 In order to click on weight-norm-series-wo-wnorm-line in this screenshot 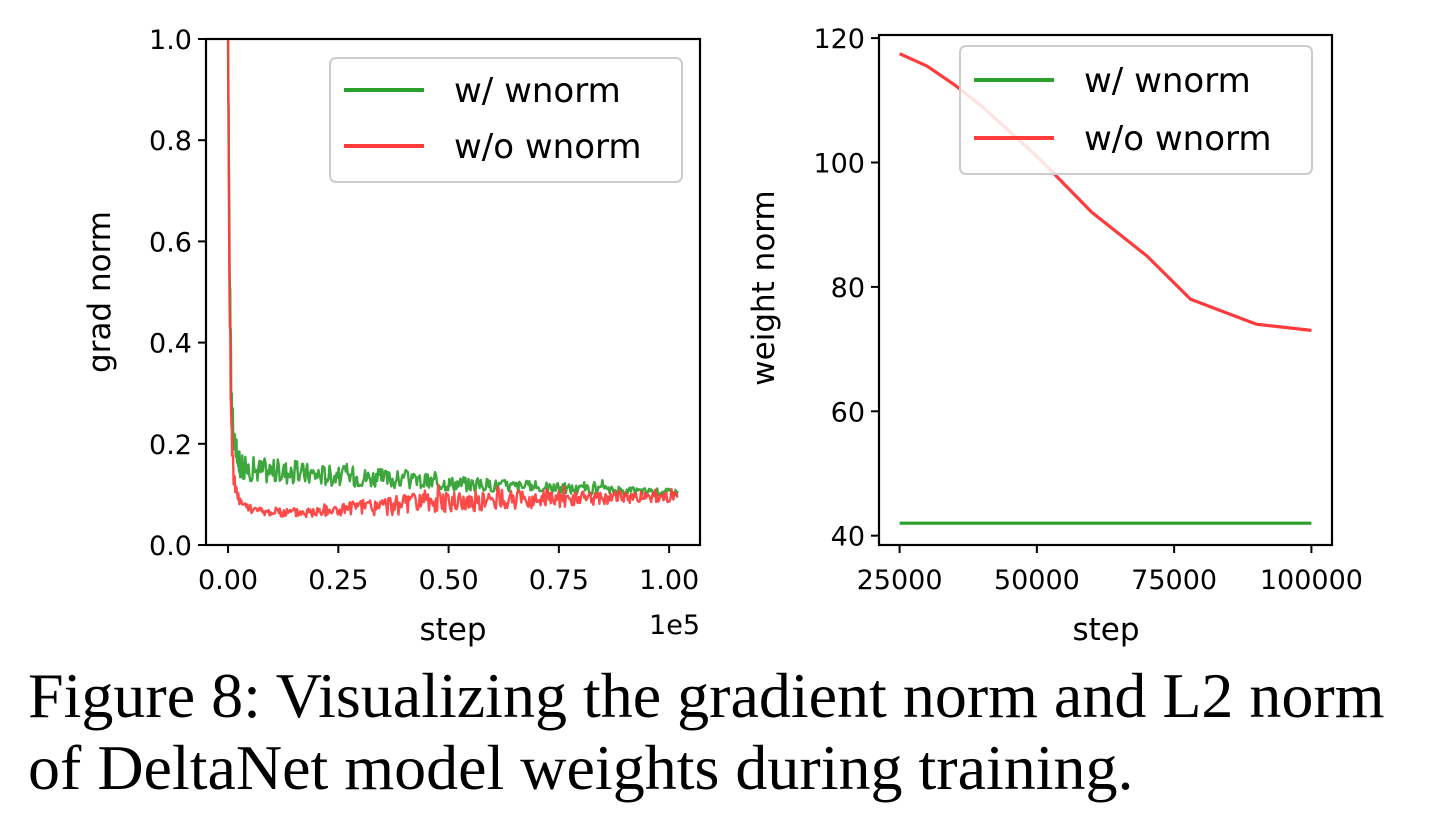, I will do `click(1105, 192)`.